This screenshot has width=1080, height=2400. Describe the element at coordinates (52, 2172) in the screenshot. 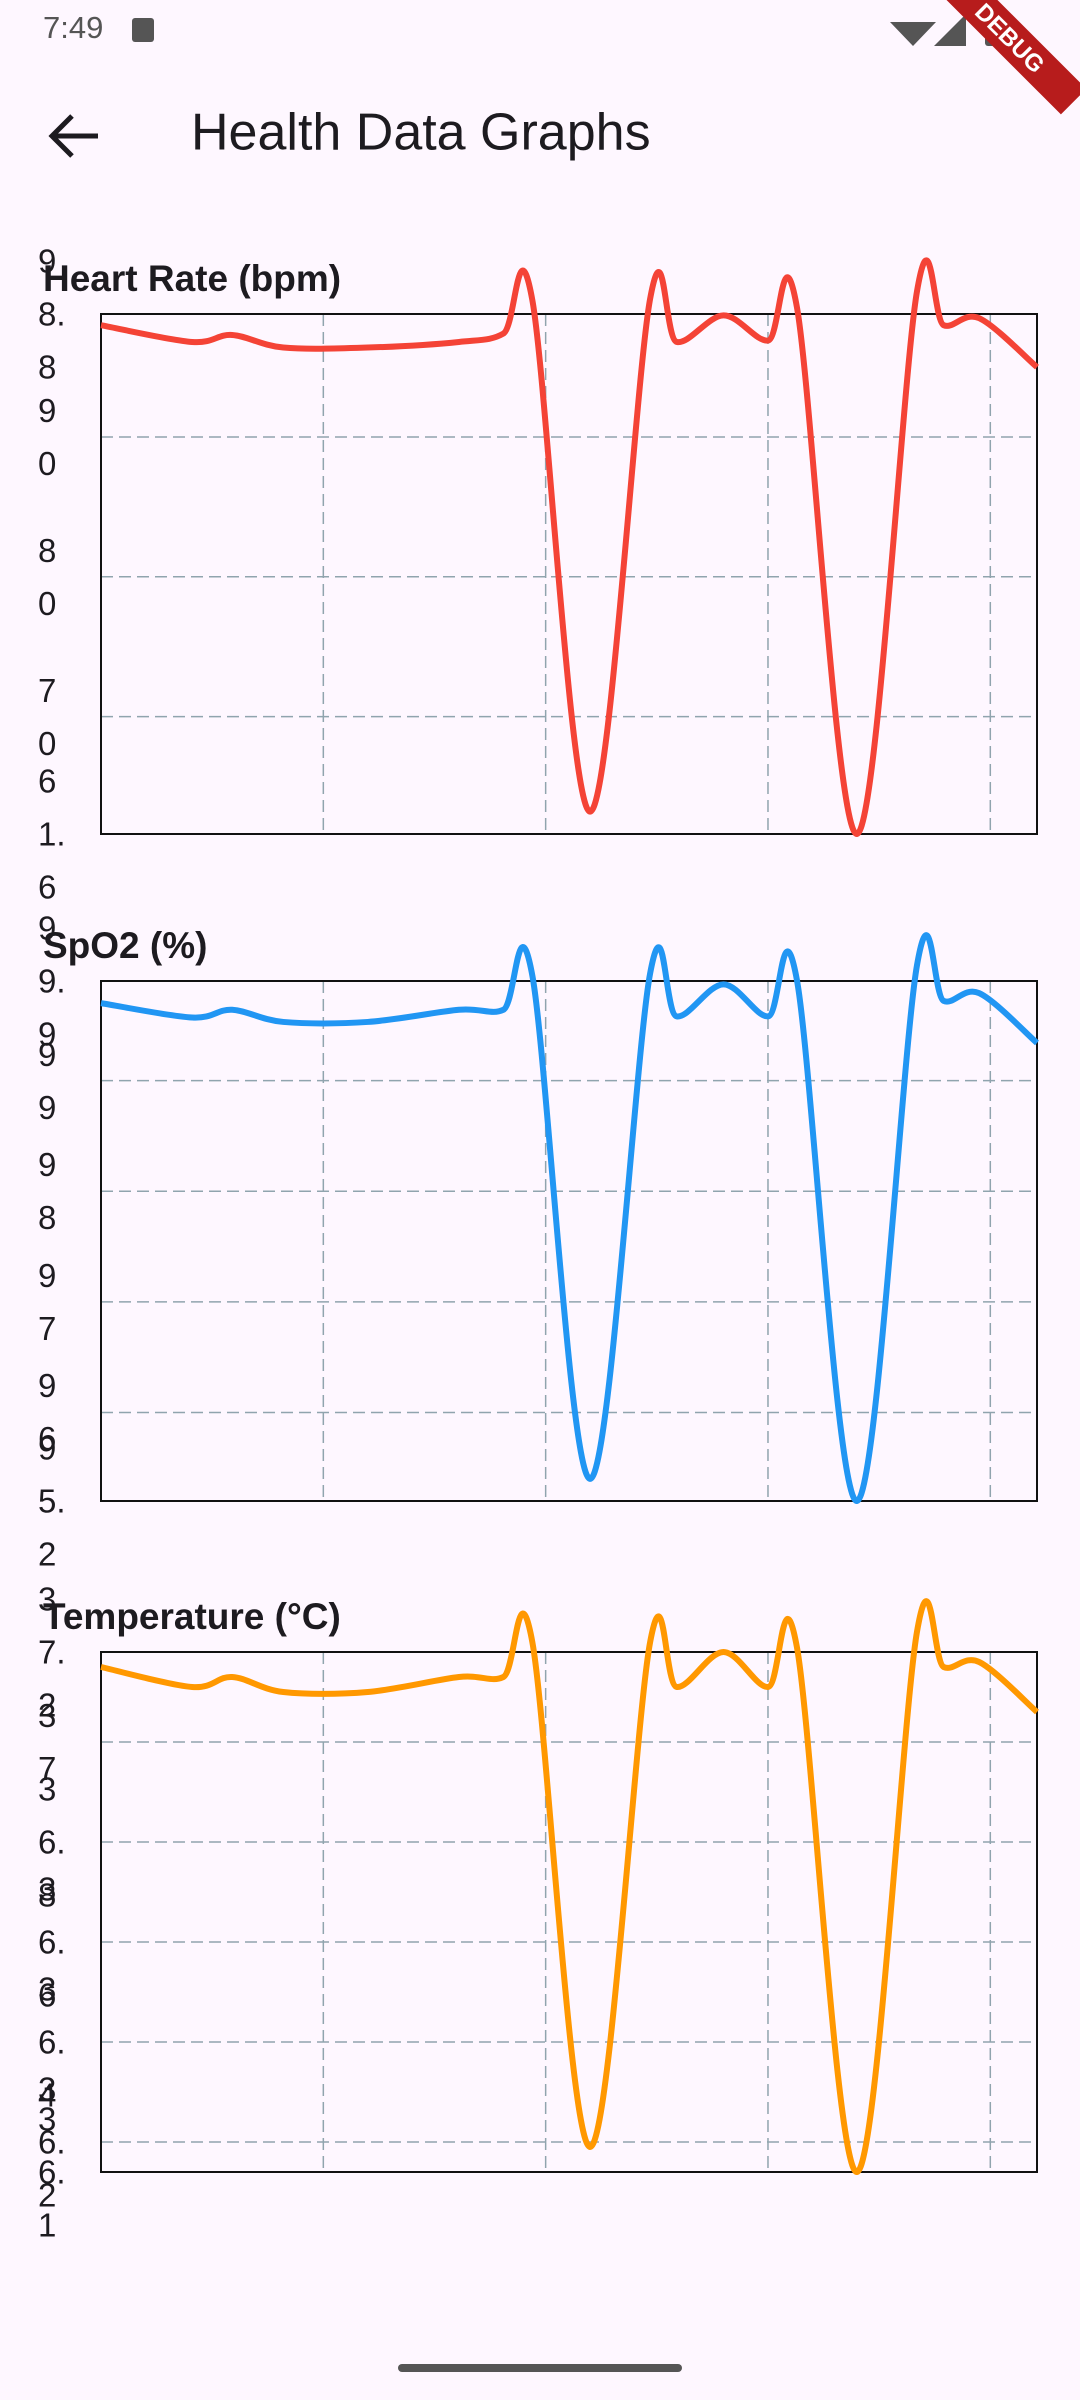

I see `y-tick-label: 36.1` at that location.